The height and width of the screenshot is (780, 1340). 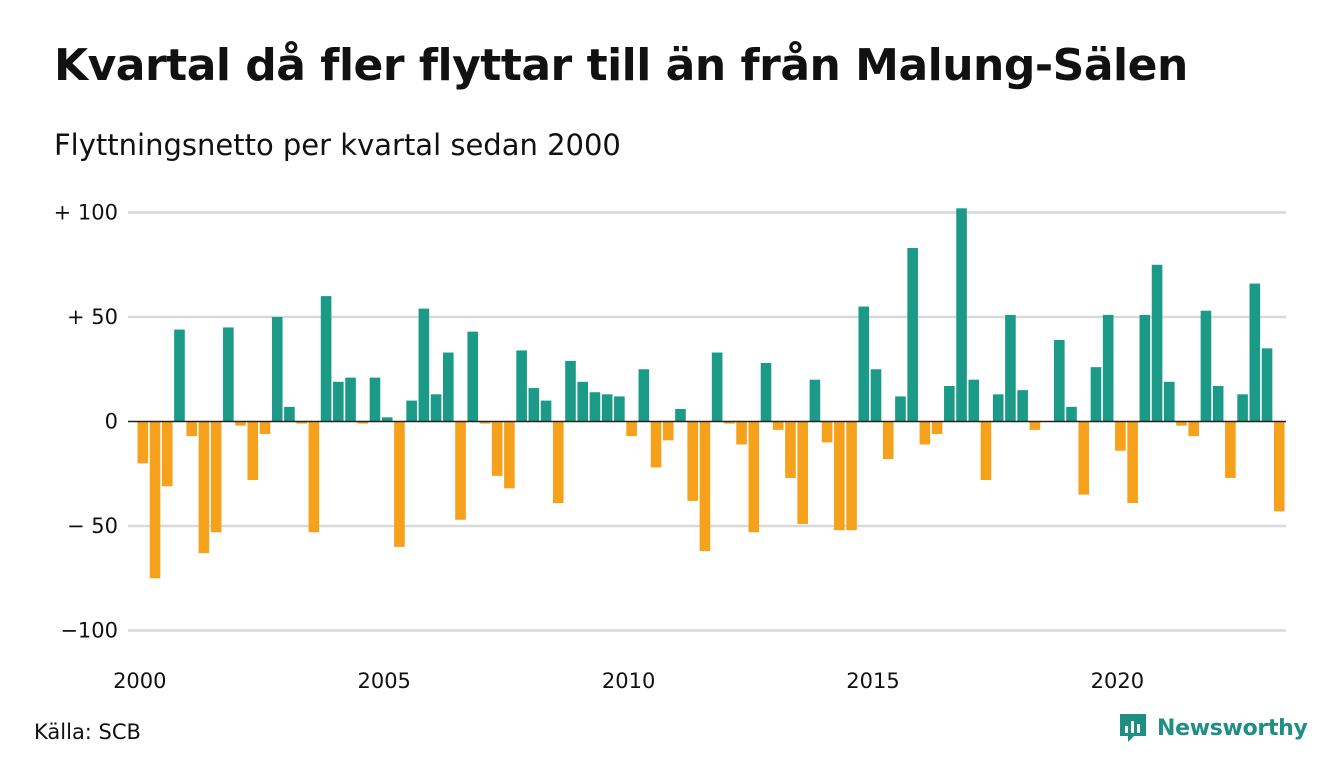 I want to click on bar-2018-q1, so click(x=1022, y=406).